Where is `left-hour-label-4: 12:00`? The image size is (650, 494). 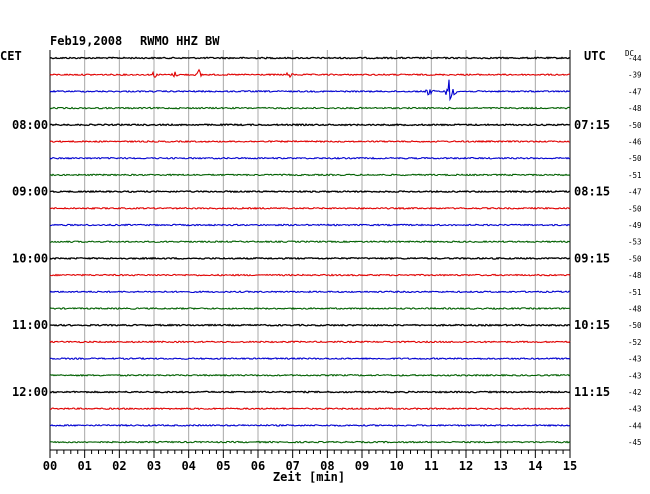 left-hour-label-4: 12:00 is located at coordinates (30, 392).